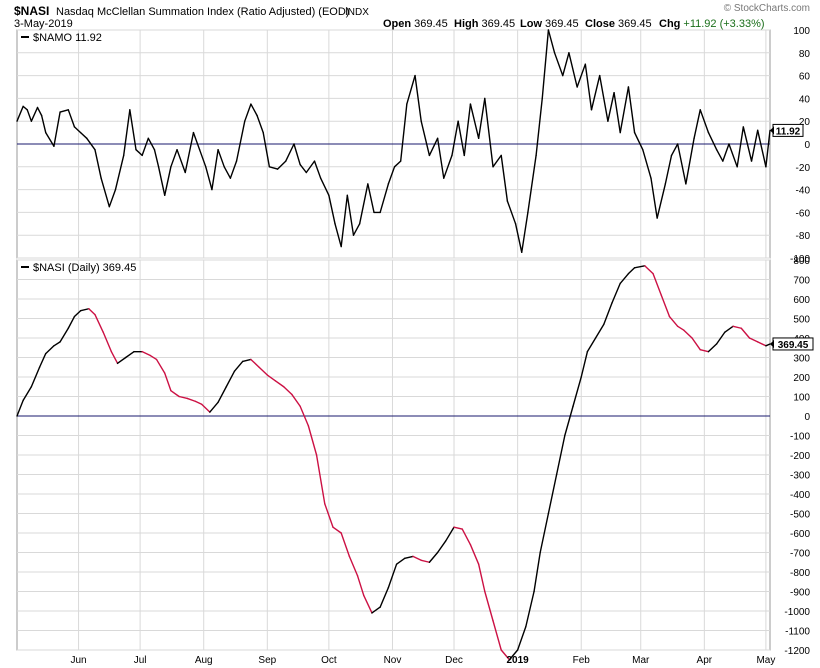  What do you see at coordinates (797, 632) in the screenshot?
I see `y-tick-label: -1100` at bounding box center [797, 632].